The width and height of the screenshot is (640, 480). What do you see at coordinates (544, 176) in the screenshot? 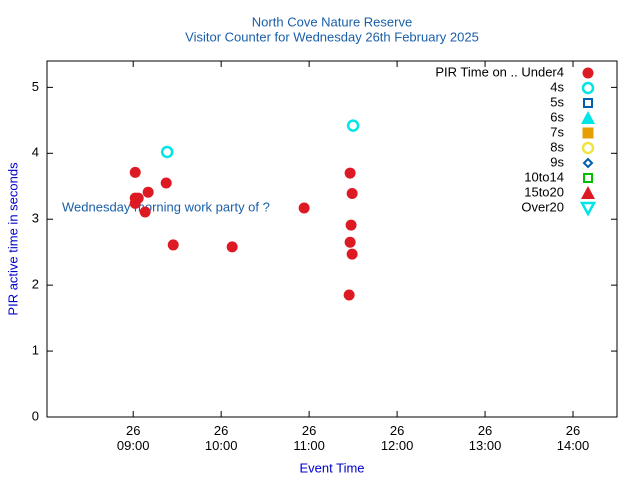
I see `legend-label: 10to14` at bounding box center [544, 176].